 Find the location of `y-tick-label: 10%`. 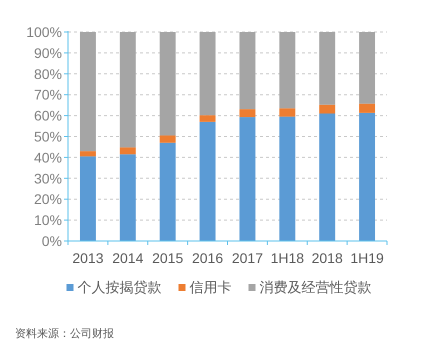

y-tick-label: 10% is located at coordinates (48, 220).